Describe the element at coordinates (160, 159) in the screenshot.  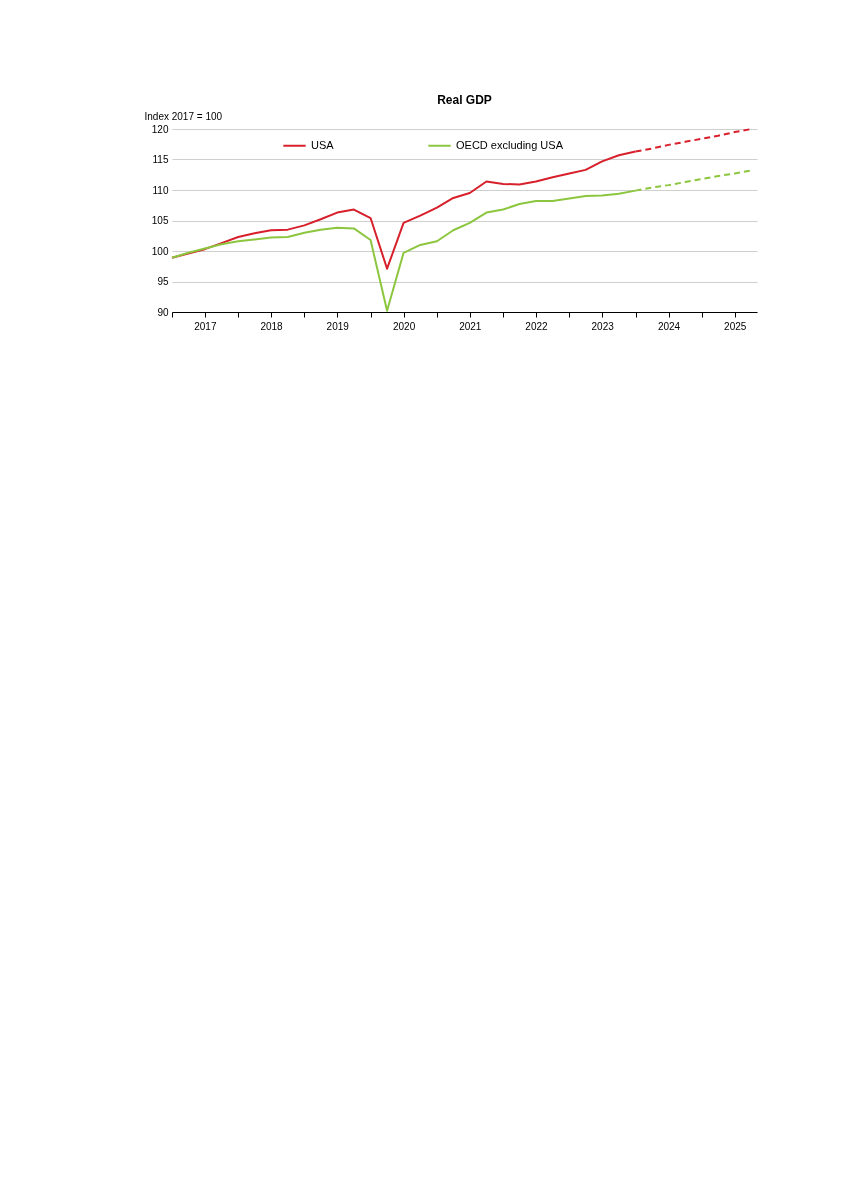
I see `y-tick-label: 115` at that location.